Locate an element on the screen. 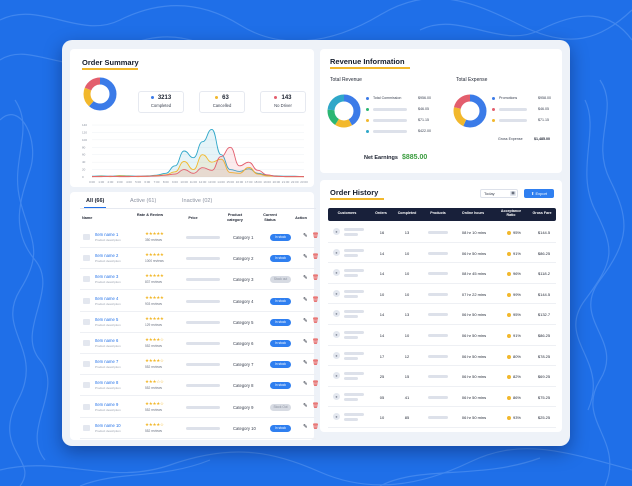 This screenshot has height=486, width=632. tab-all: All (66) is located at coordinates (95, 201).